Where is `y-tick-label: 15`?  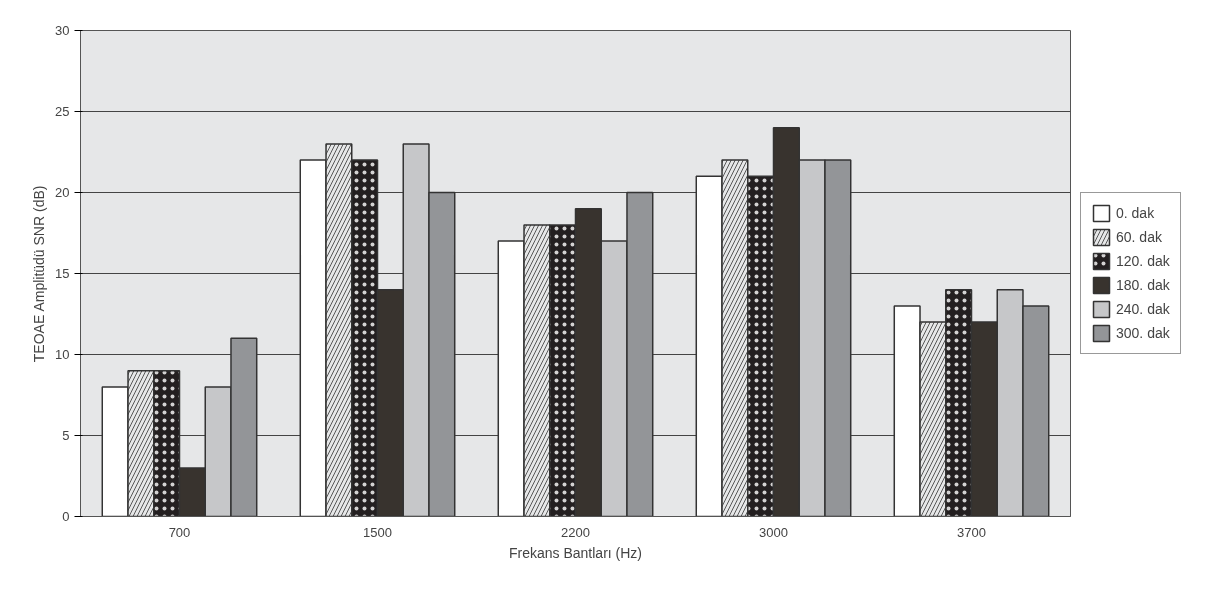
y-tick-label: 15 is located at coordinates (62, 273).